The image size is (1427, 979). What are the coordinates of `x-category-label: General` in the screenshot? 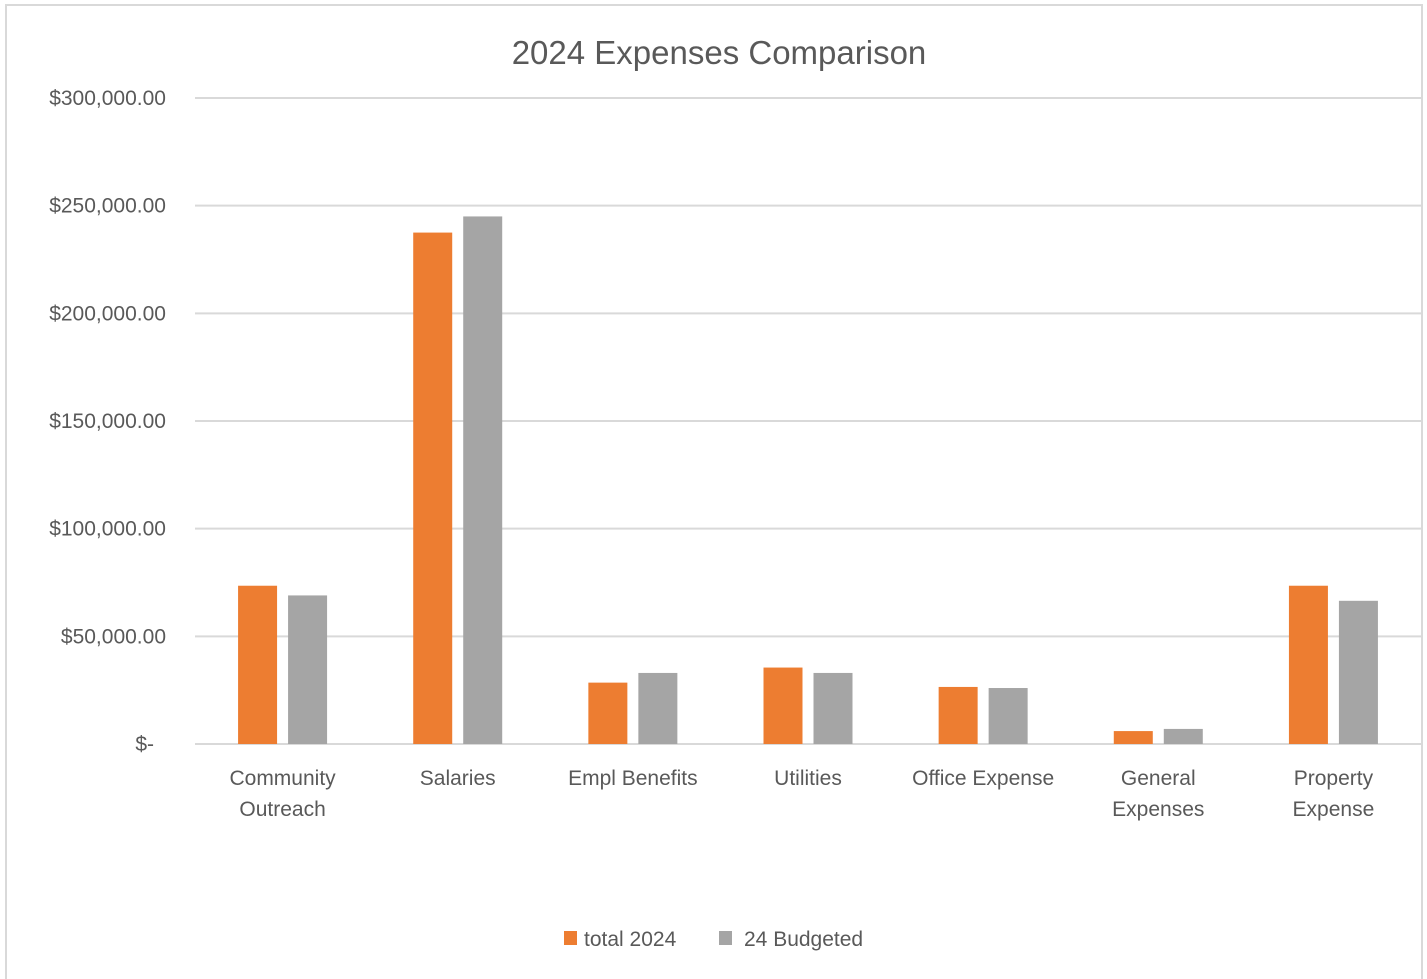 It's located at (1158, 778).